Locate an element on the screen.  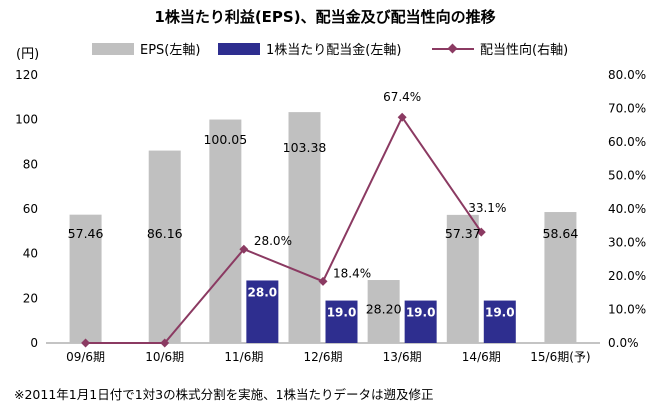
y-right-tick-label: 80.0% is located at coordinates (627, 75).